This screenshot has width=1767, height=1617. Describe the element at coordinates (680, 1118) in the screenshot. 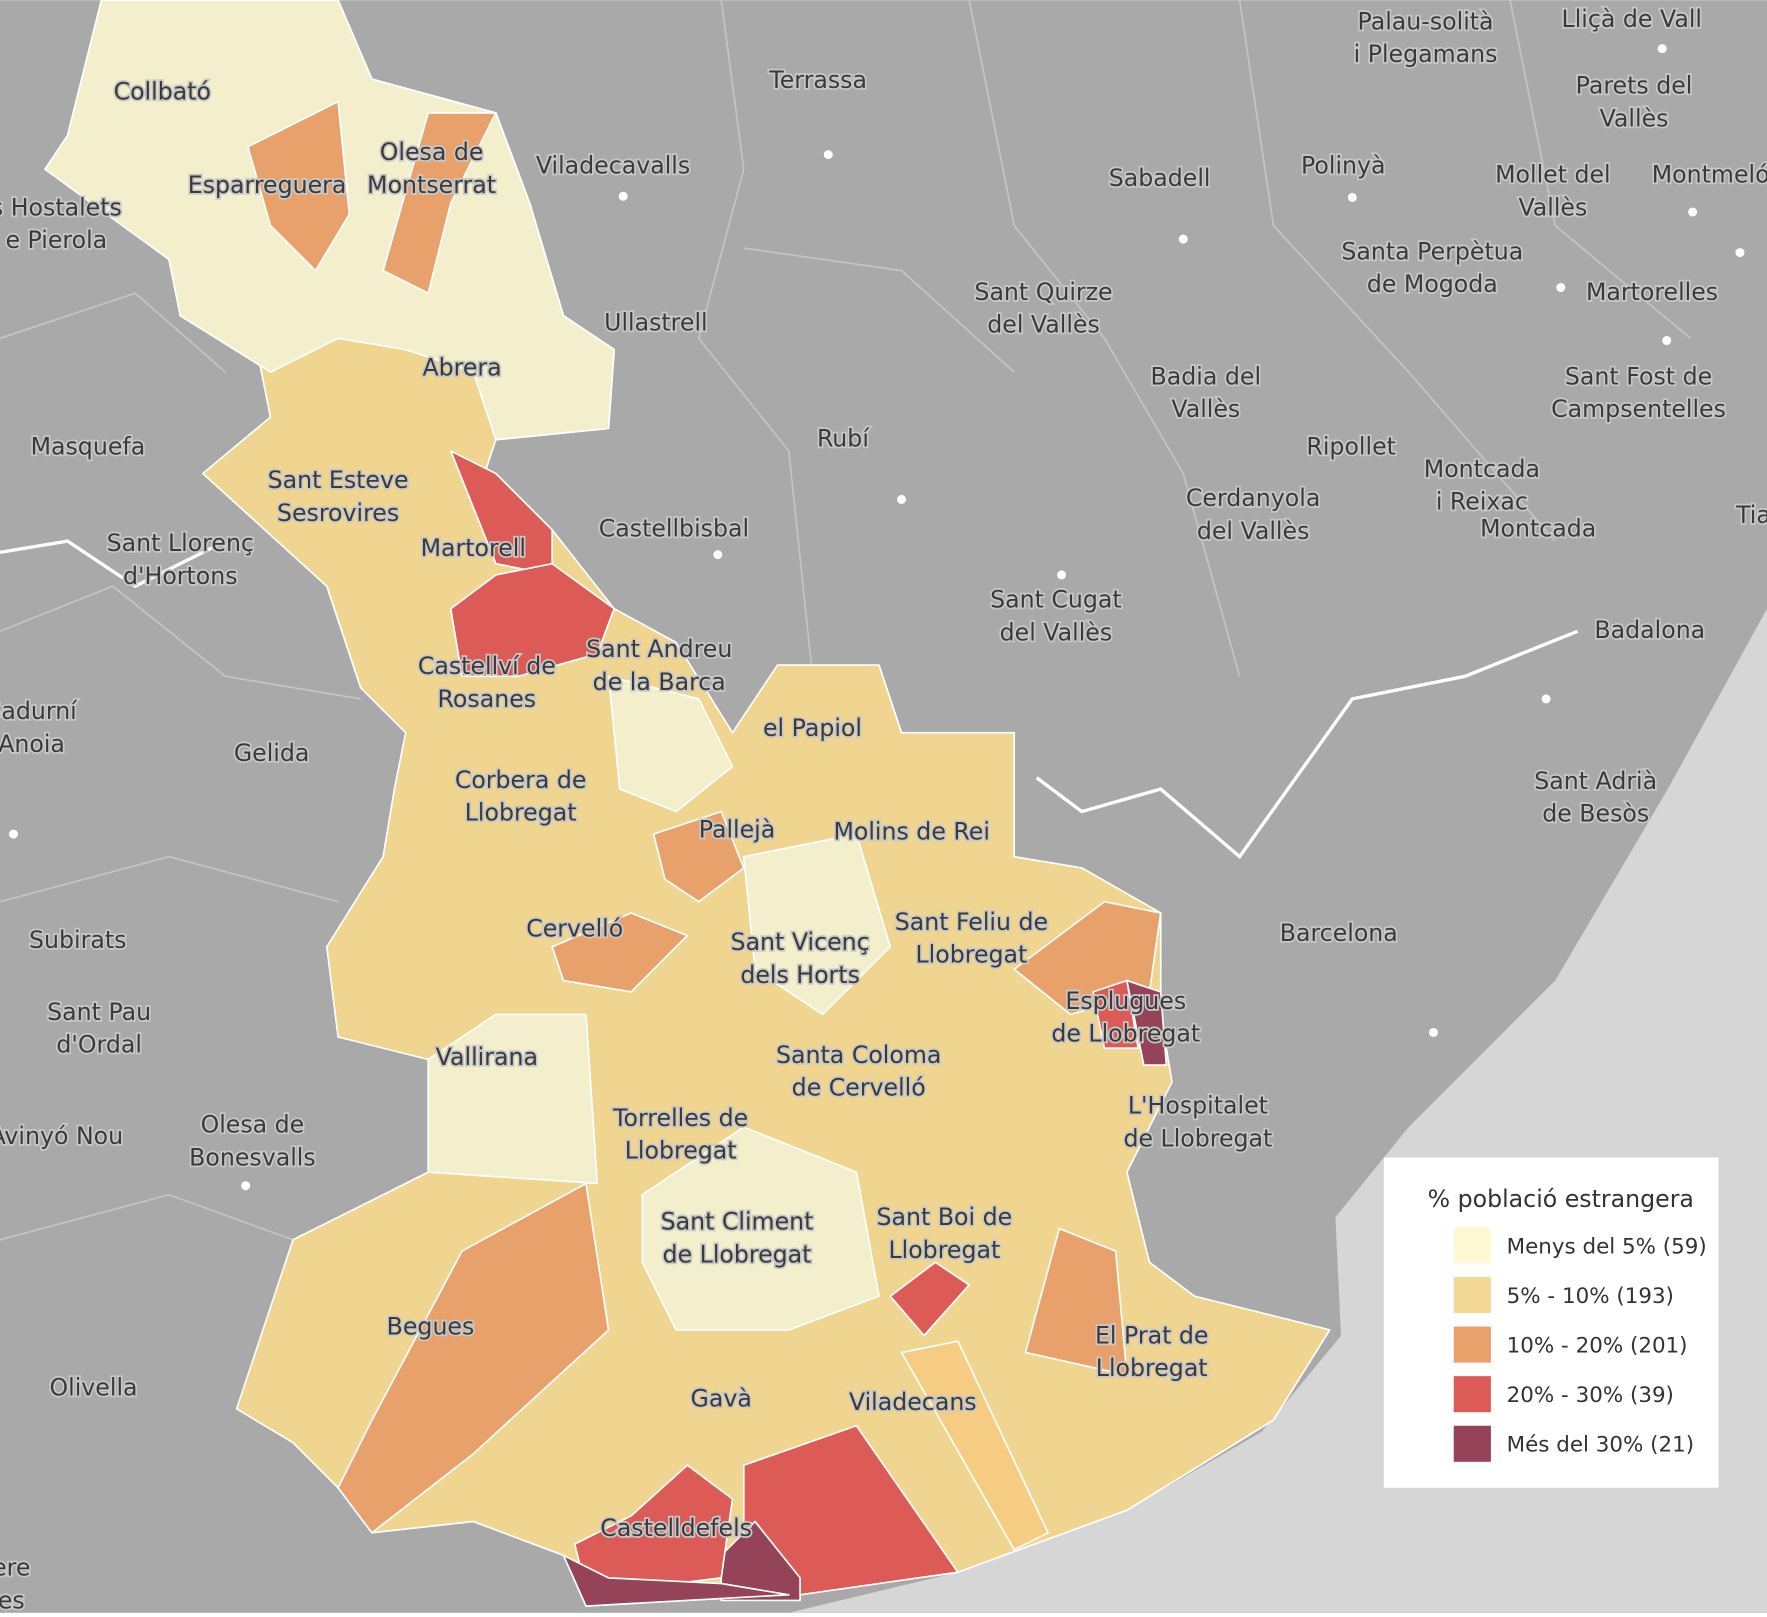

I see `place-label: Torrelles de` at that location.